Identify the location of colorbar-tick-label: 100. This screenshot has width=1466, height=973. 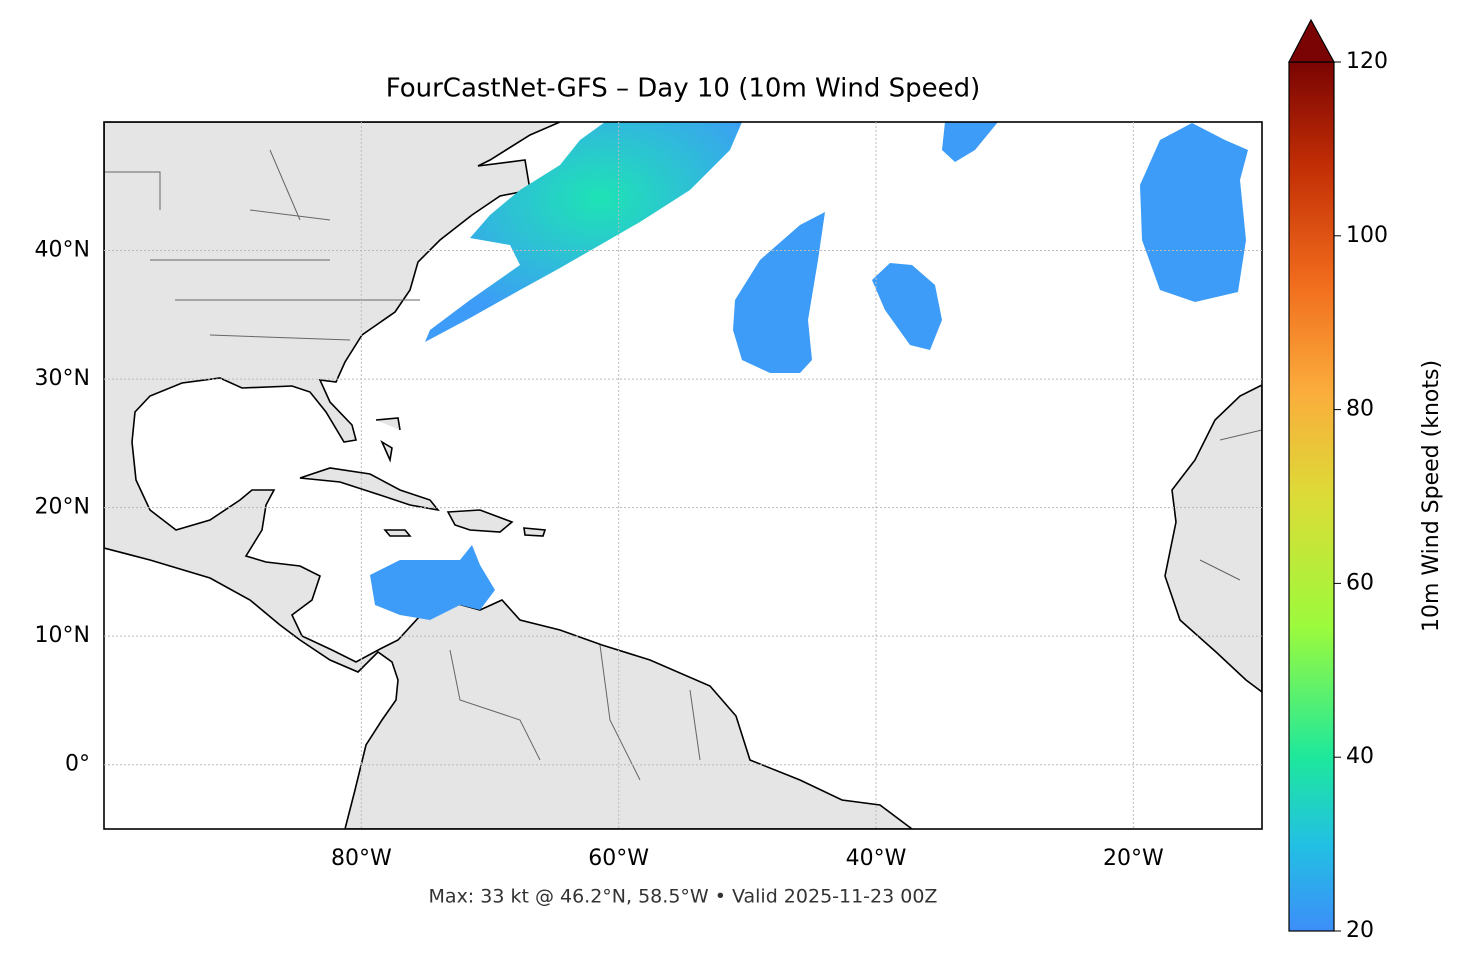
(1367, 235).